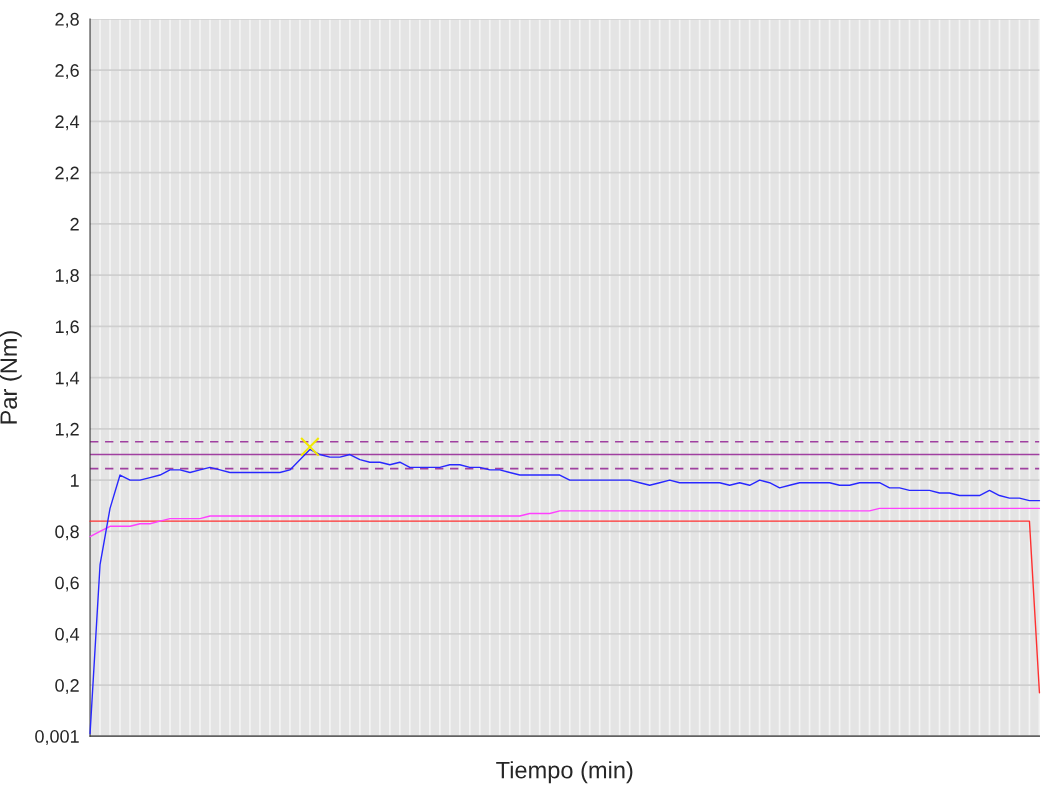  Describe the element at coordinates (67, 72) in the screenshot. I see `y-tick-label: 2,6` at that location.